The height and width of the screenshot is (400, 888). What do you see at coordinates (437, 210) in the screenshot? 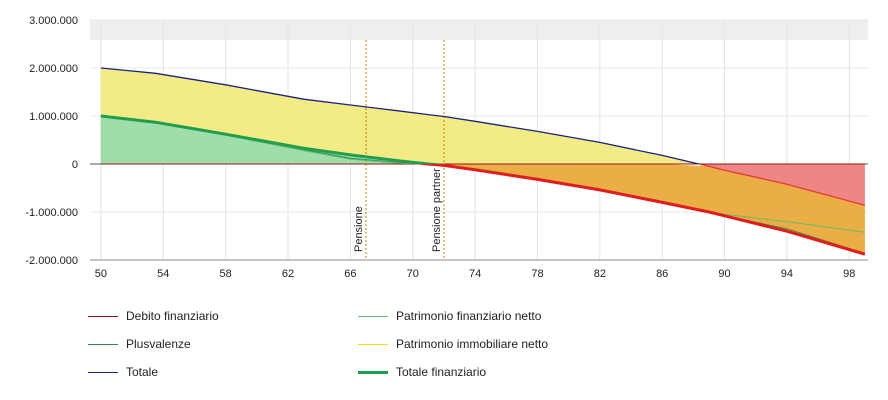
I see `marker-label: Pensione partner` at bounding box center [437, 210].